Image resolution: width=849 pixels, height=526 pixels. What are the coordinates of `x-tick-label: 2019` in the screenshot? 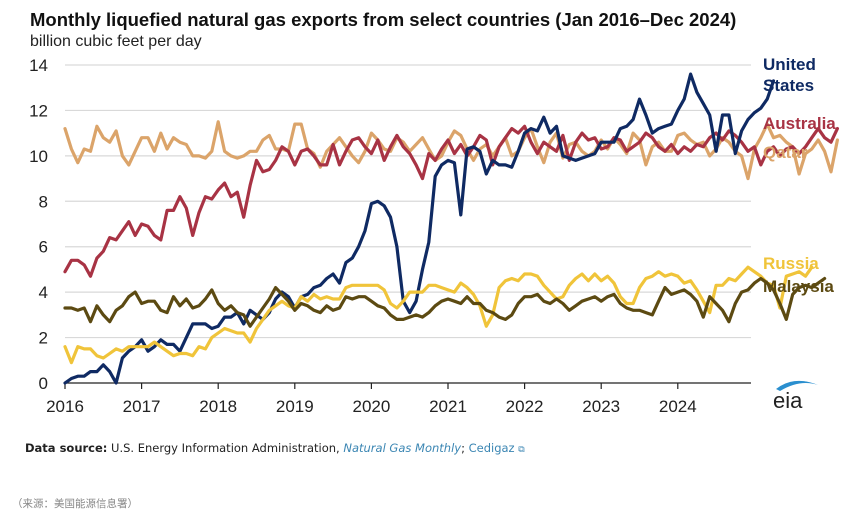 It's located at (295, 406).